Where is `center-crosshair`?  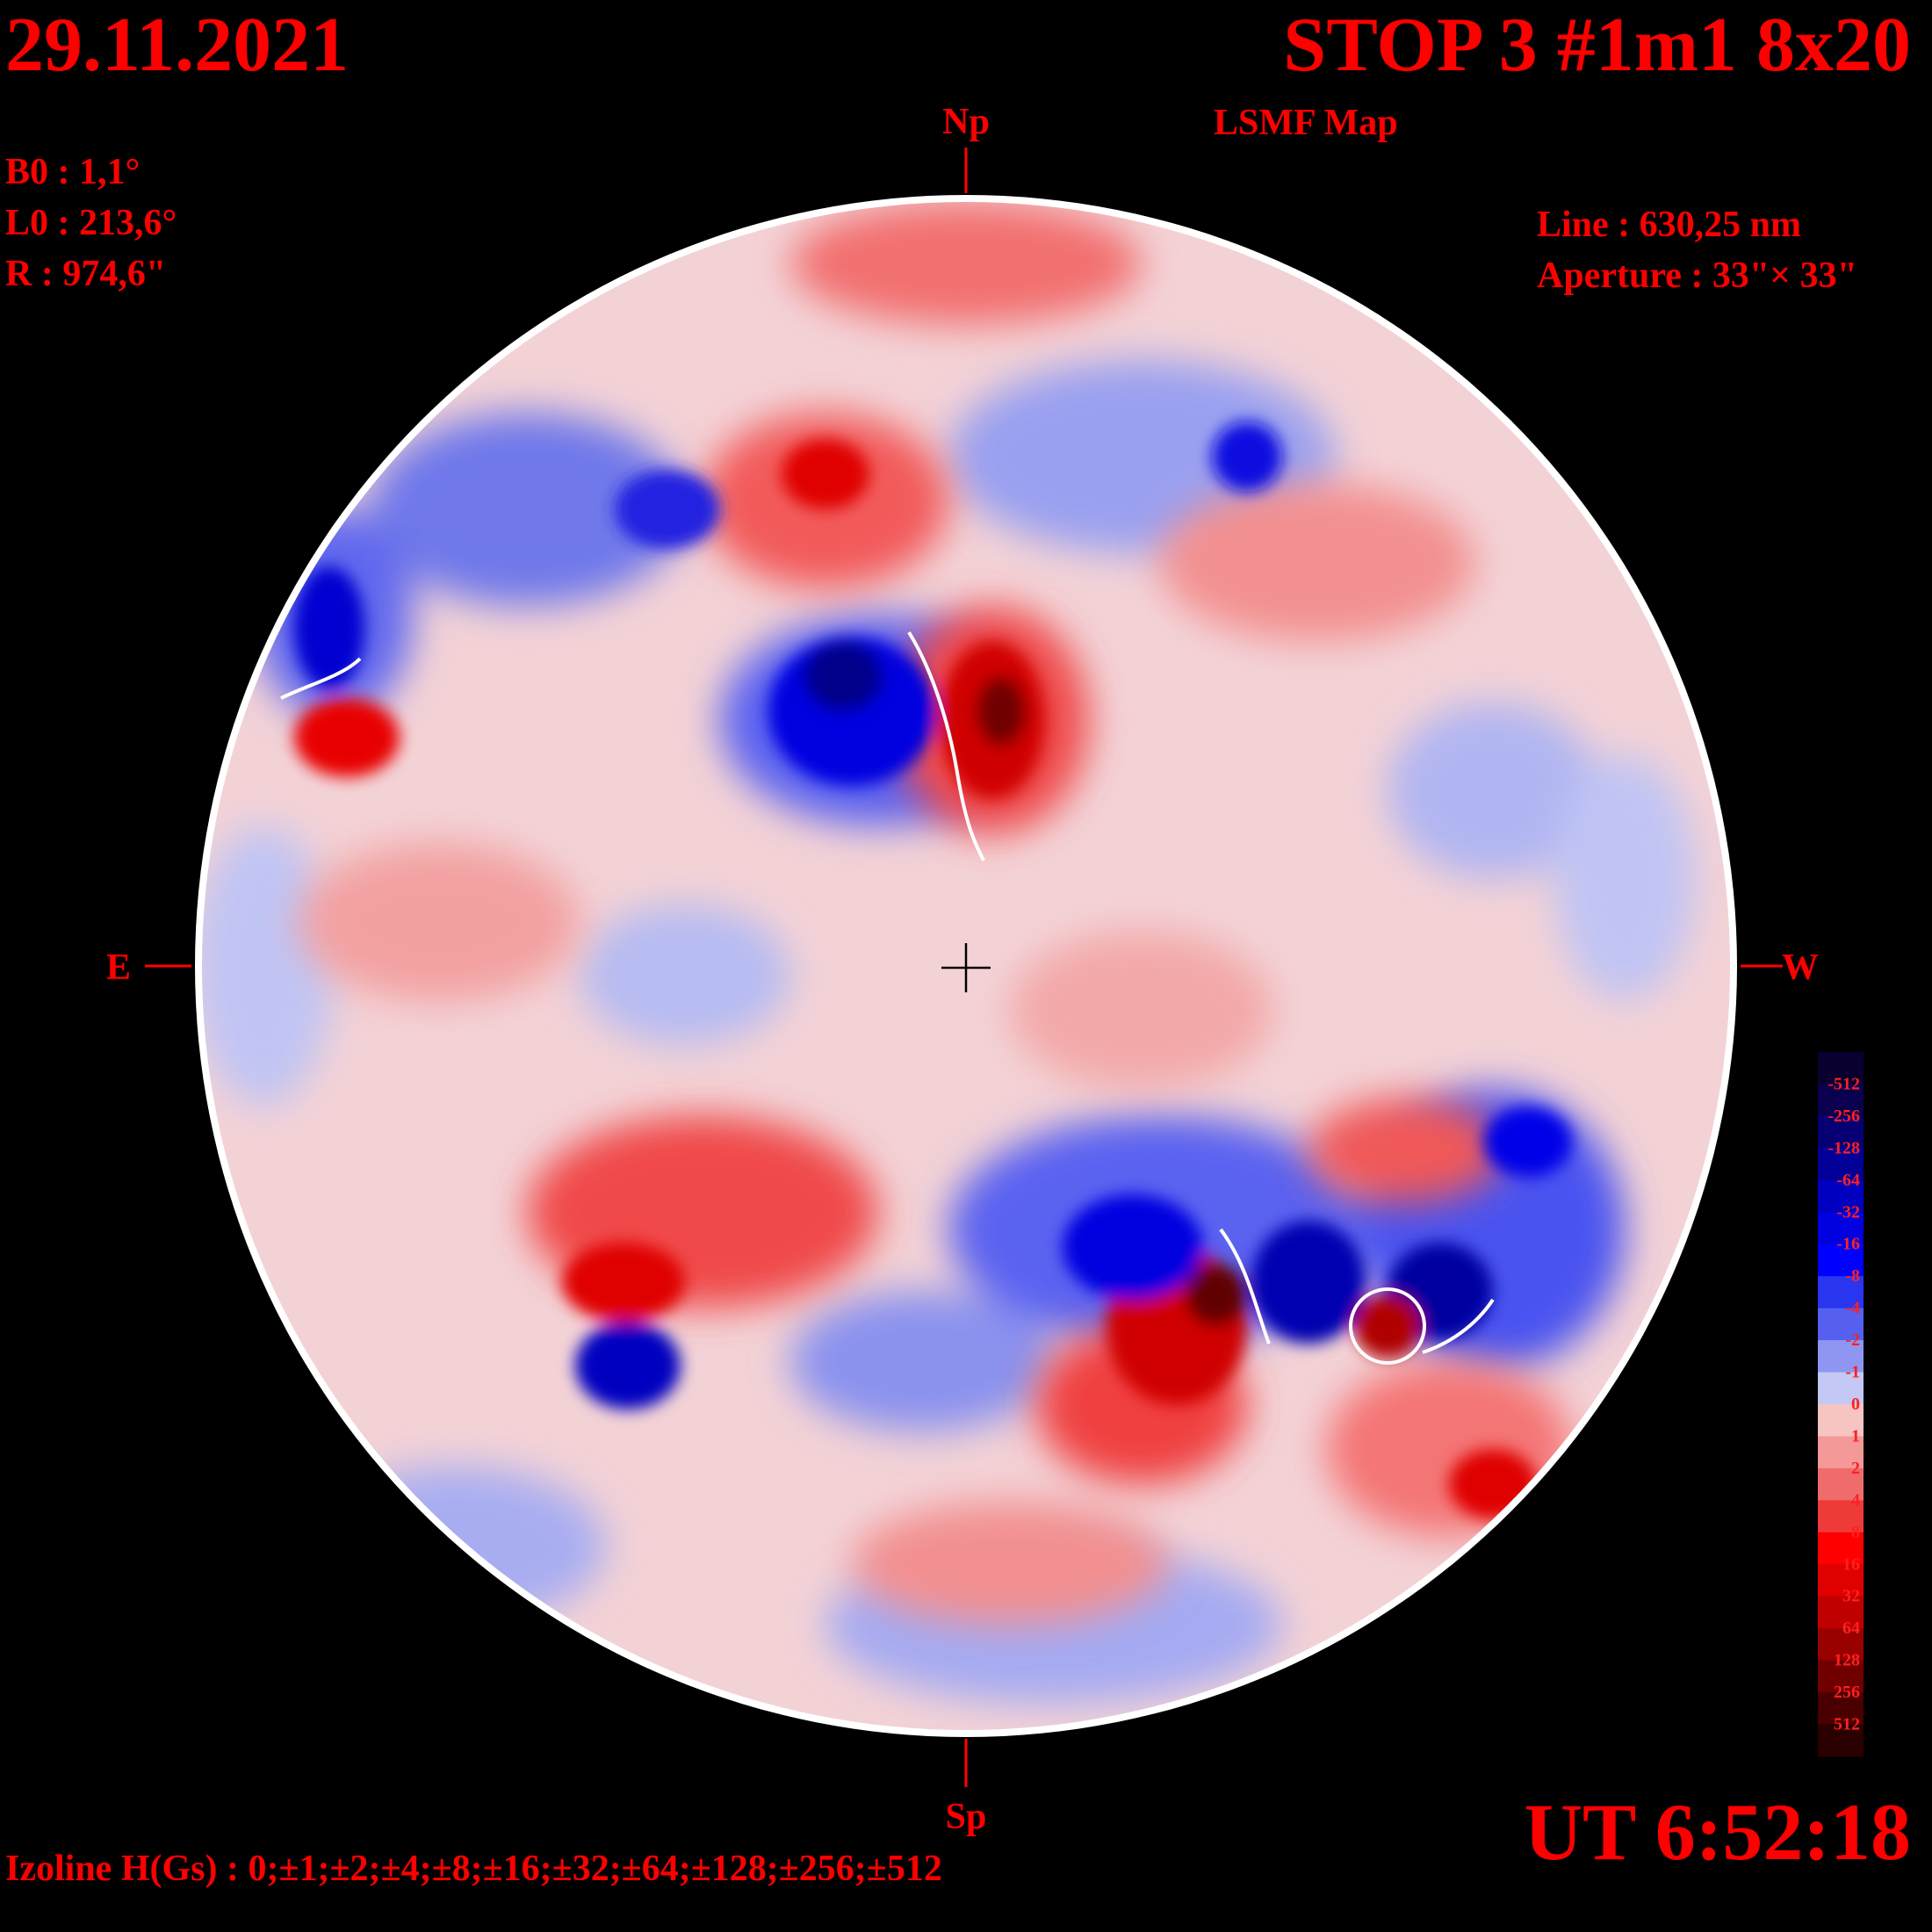 center-crosshair is located at coordinates (966, 968).